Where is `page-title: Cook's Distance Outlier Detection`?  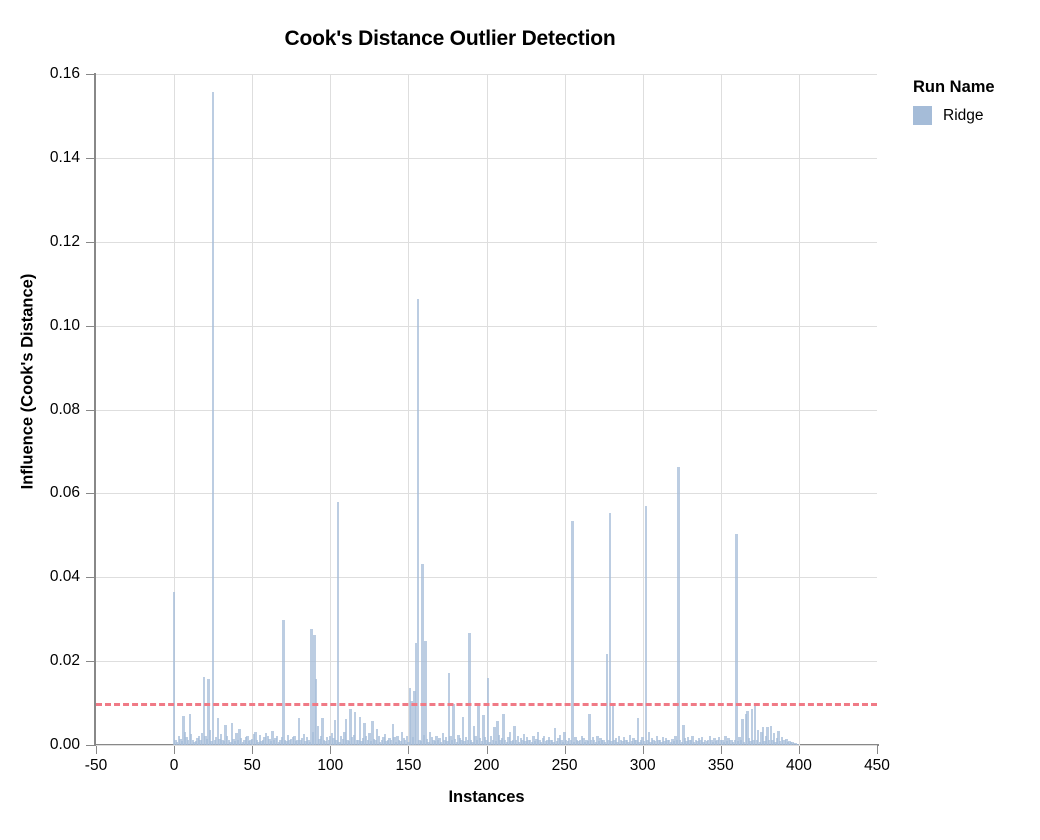
page-title: Cook's Distance Outlier Detection is located at coordinates (450, 38).